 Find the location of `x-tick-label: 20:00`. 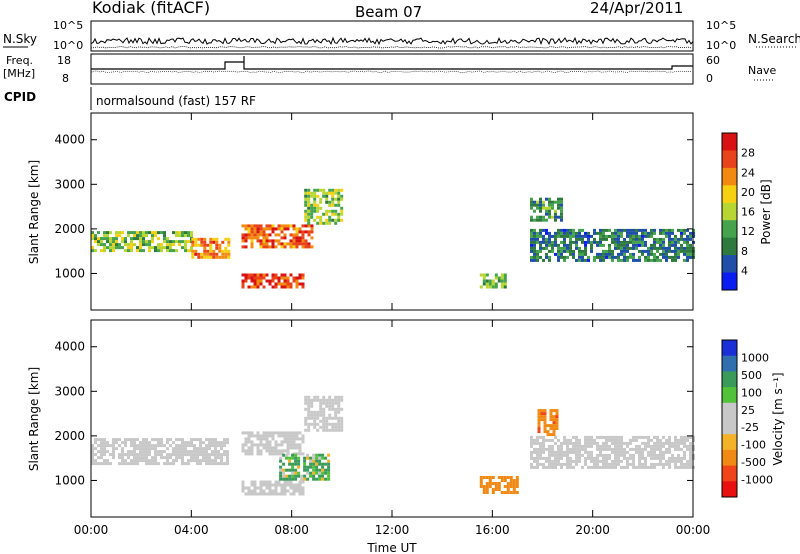

x-tick-label: 20:00 is located at coordinates (592, 530).